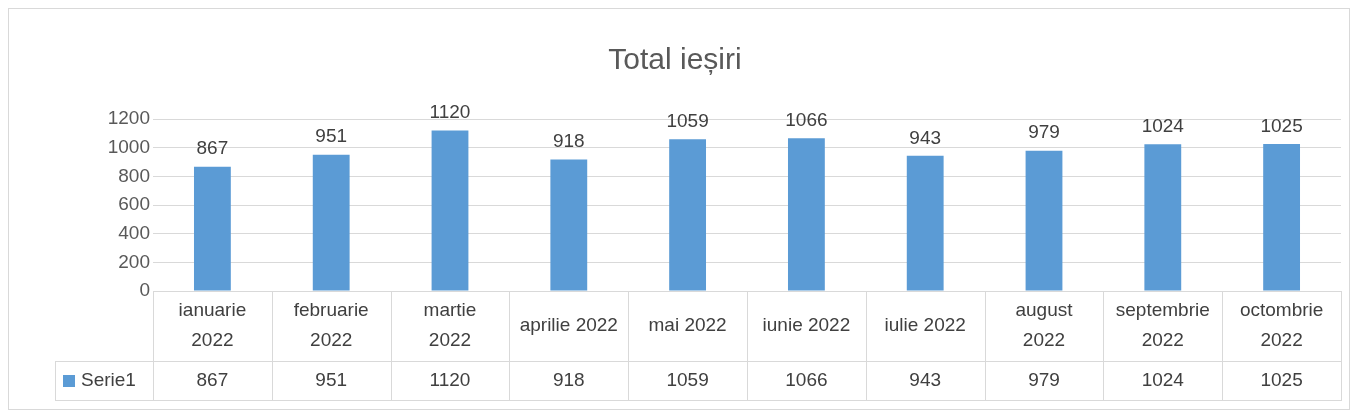  What do you see at coordinates (1163, 380) in the screenshot?
I see `data-label: 1024` at bounding box center [1163, 380].